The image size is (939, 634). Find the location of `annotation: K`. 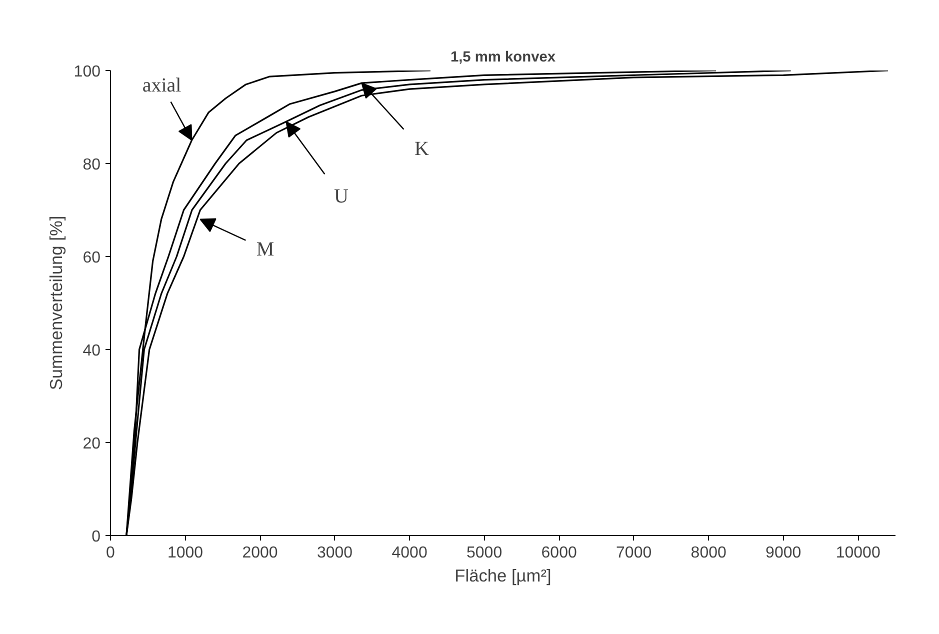

annotation: K is located at coordinates (422, 149).